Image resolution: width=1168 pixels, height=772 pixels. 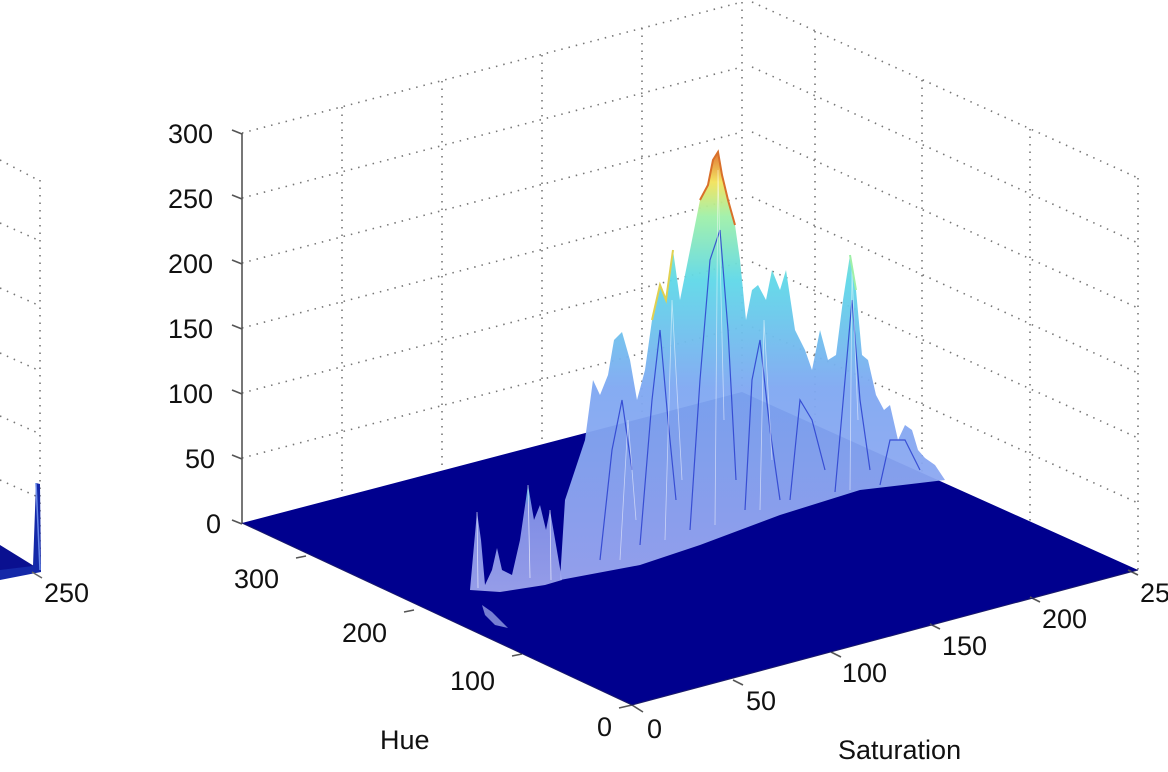 What do you see at coordinates (214, 524) in the screenshot?
I see `z-tick-0: 0` at bounding box center [214, 524].